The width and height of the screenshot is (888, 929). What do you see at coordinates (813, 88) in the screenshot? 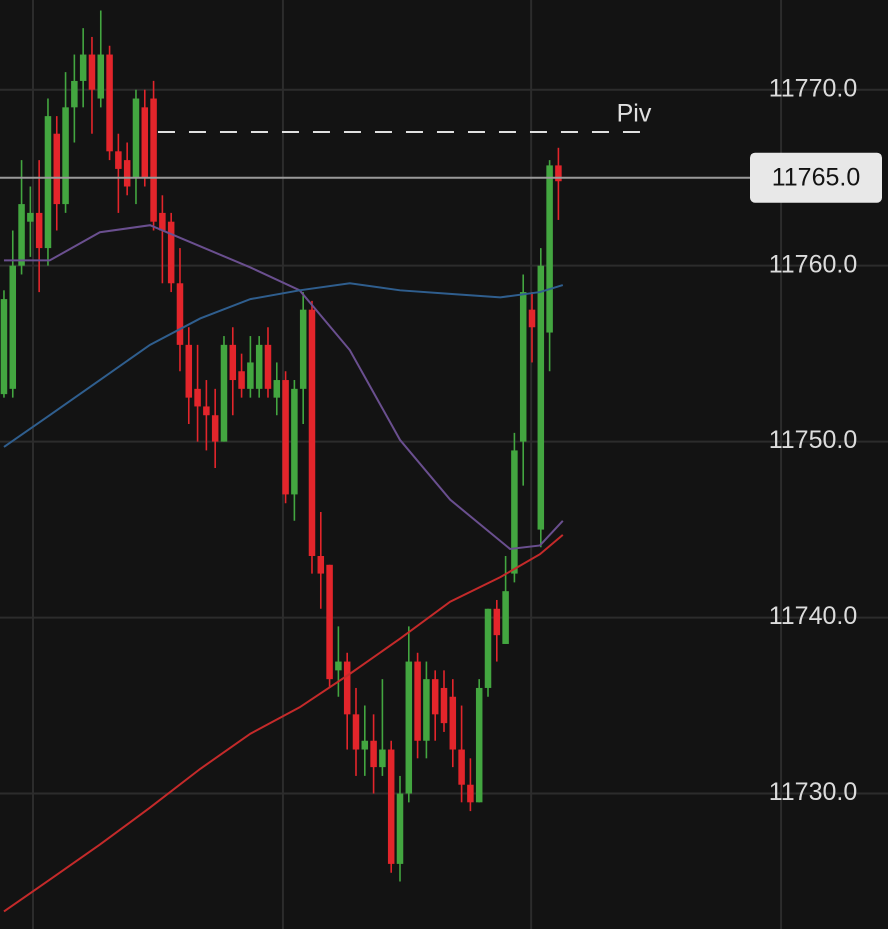
I see `y-tick-label: 11770.0` at bounding box center [813, 88].